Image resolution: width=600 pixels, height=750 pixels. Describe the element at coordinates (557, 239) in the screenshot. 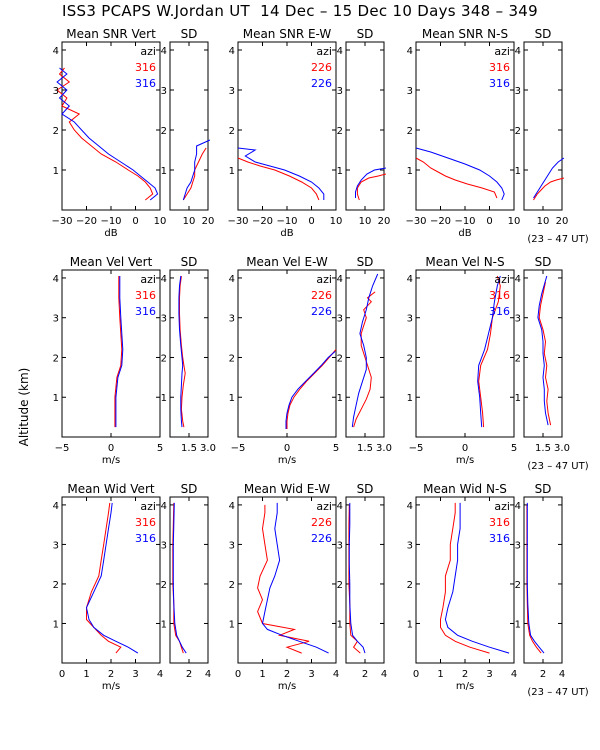

I see `time-range-note: (23 – 47 UT)` at that location.